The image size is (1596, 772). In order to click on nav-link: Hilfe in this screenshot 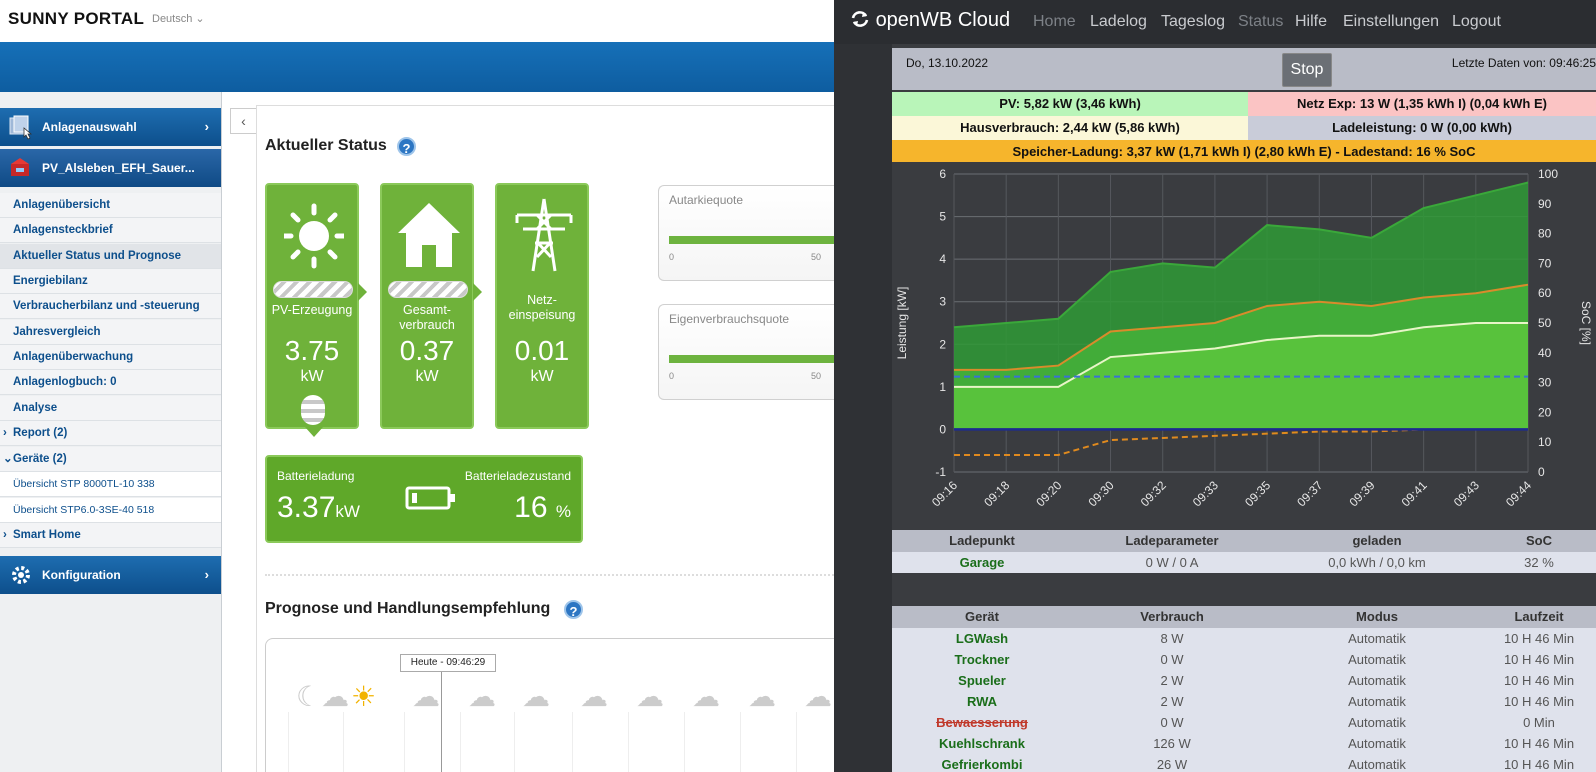, I will do `click(1311, 21)`.